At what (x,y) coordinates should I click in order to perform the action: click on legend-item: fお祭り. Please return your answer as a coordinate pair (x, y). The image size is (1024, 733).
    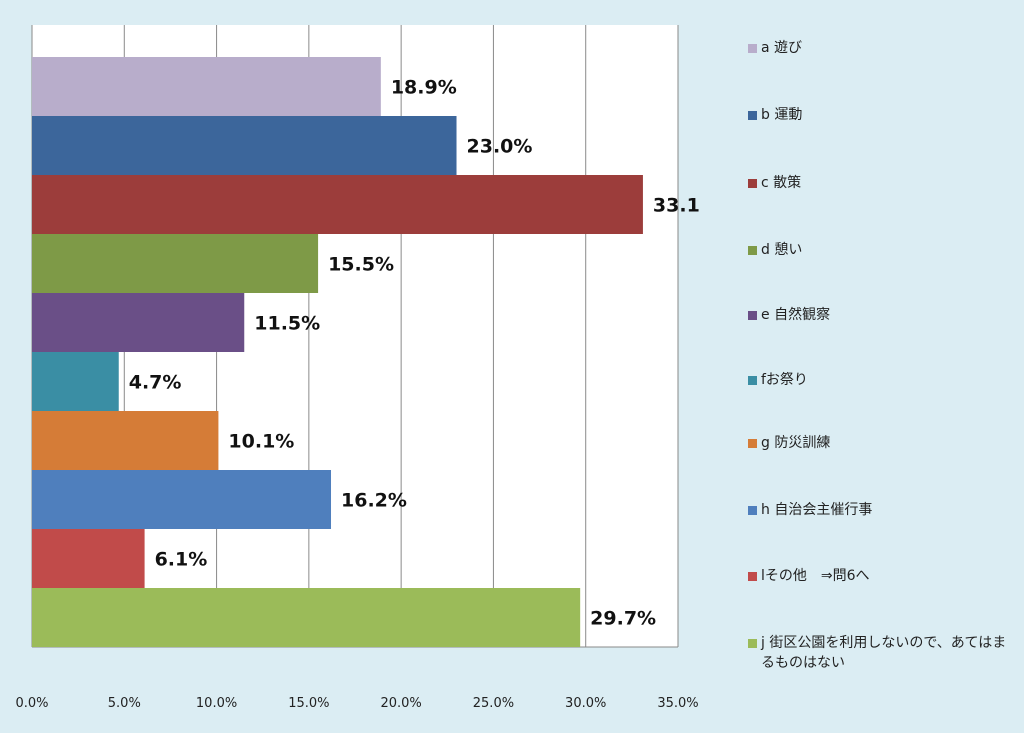
    Looking at the image, I should click on (883, 380).